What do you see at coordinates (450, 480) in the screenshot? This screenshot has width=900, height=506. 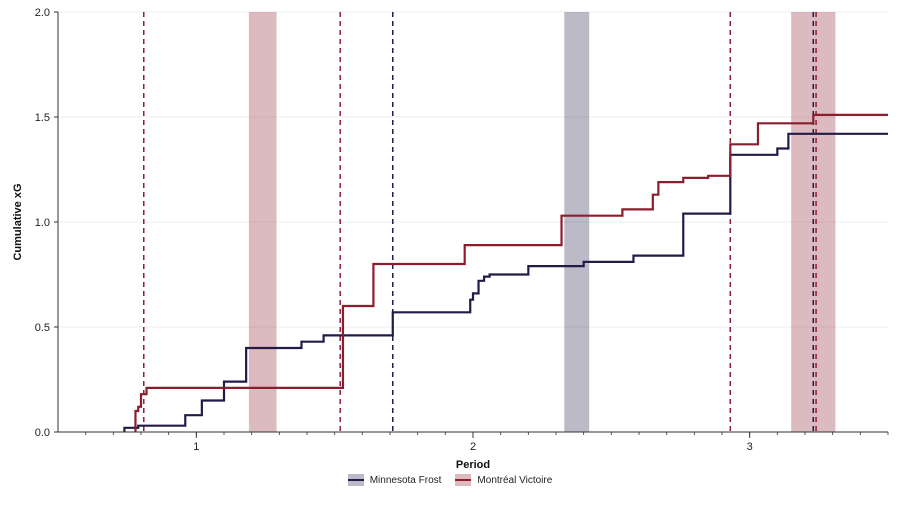 I see `chart-legend: Minnesota Frost Montréal Victoire` at bounding box center [450, 480].